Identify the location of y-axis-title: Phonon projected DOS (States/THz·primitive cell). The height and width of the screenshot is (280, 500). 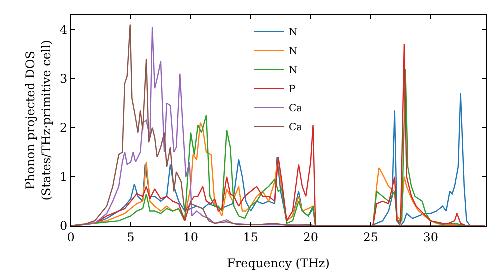
(39, 120).